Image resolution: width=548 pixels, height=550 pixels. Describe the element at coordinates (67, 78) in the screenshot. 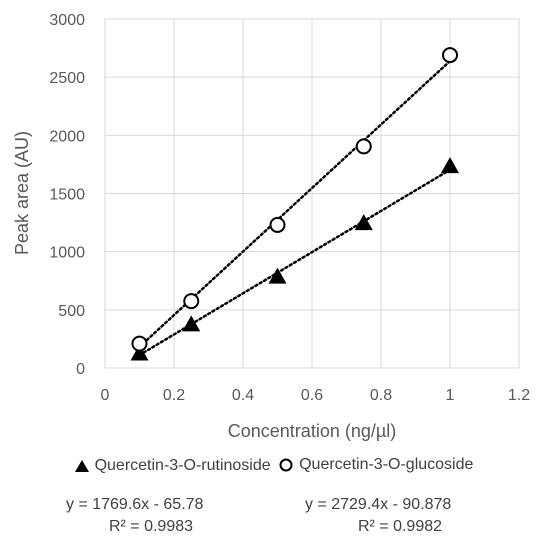

I see `y-tick-label: 2500` at that location.